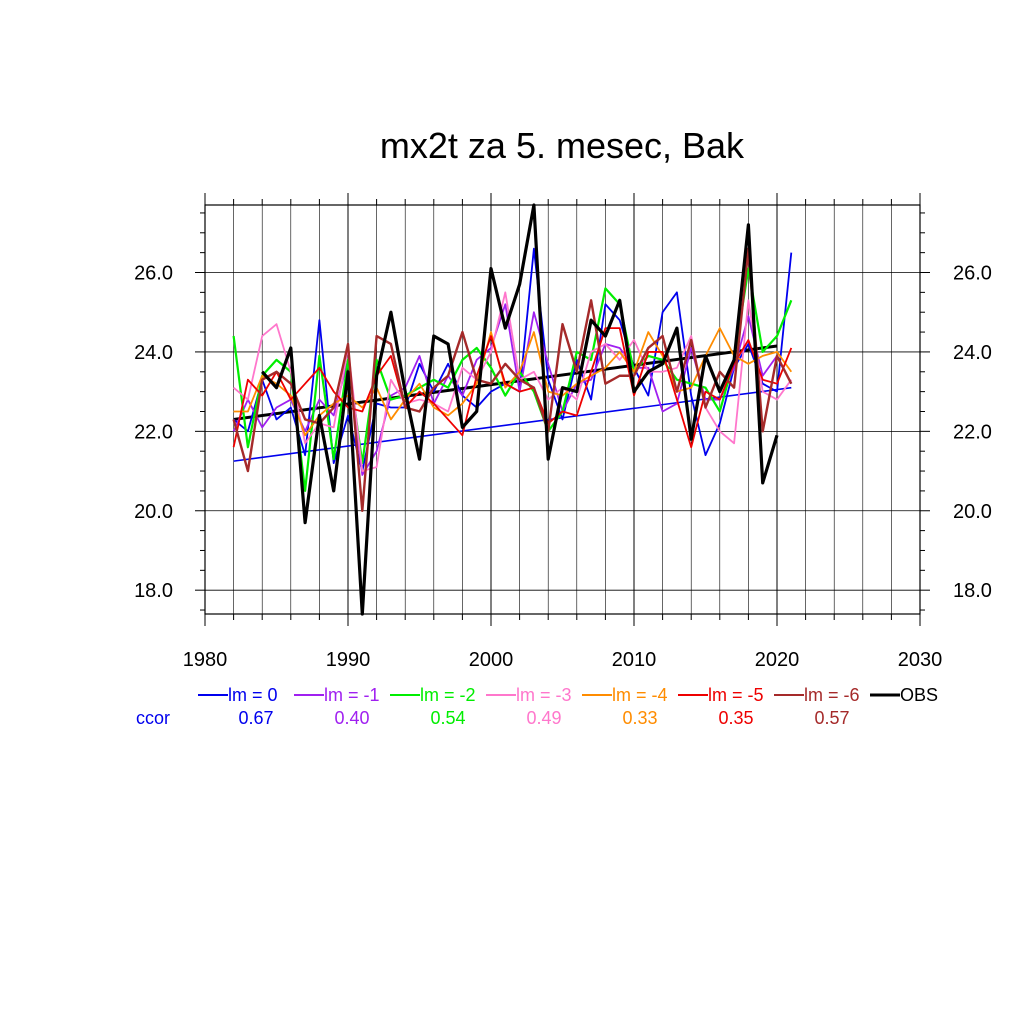 The height and width of the screenshot is (1024, 1024). I want to click on legend-label-6: lm = -6, so click(832, 695).